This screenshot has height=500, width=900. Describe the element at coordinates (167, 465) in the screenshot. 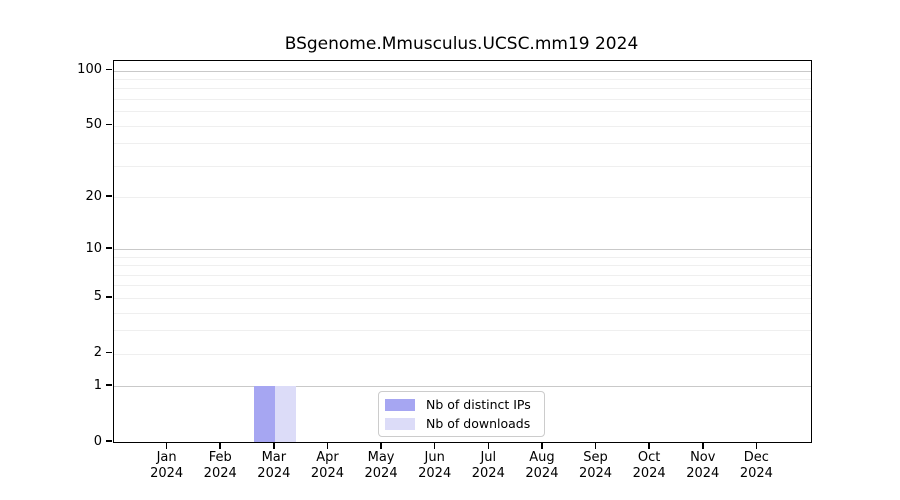

I see `x-axis-tick-label: Jan 2024` at that location.